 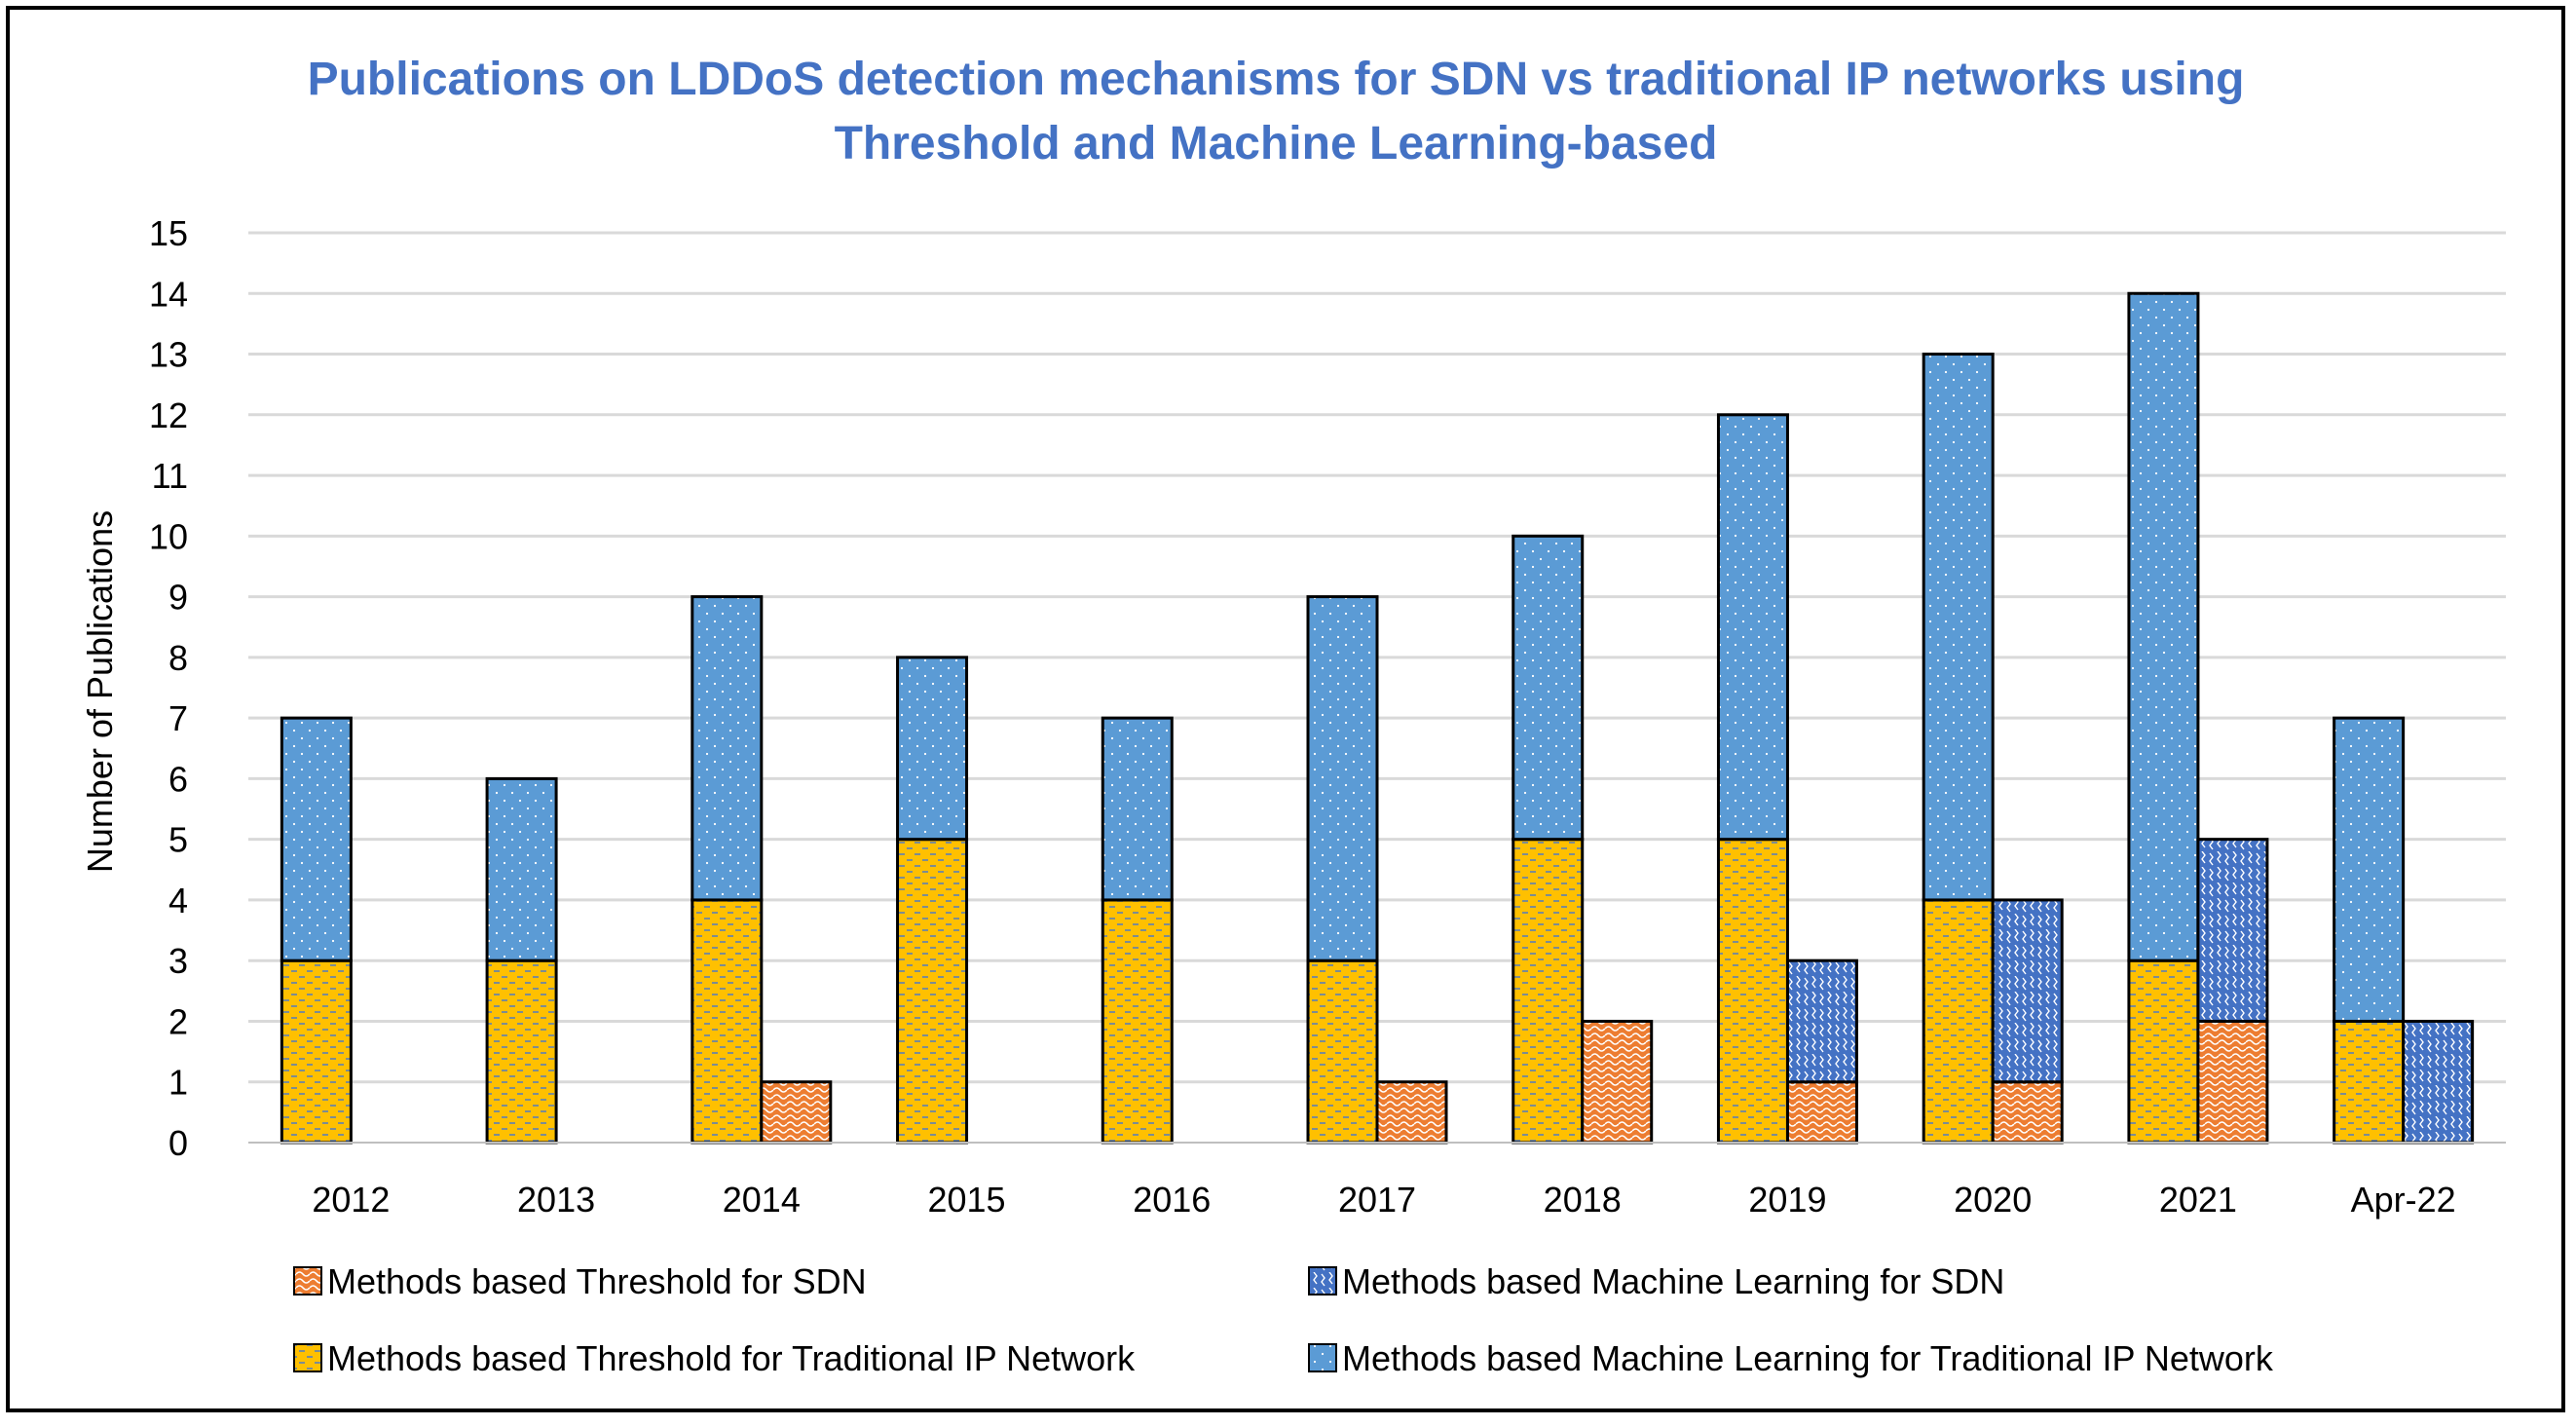 I want to click on y-tick-label-6: 6, so click(x=178, y=779).